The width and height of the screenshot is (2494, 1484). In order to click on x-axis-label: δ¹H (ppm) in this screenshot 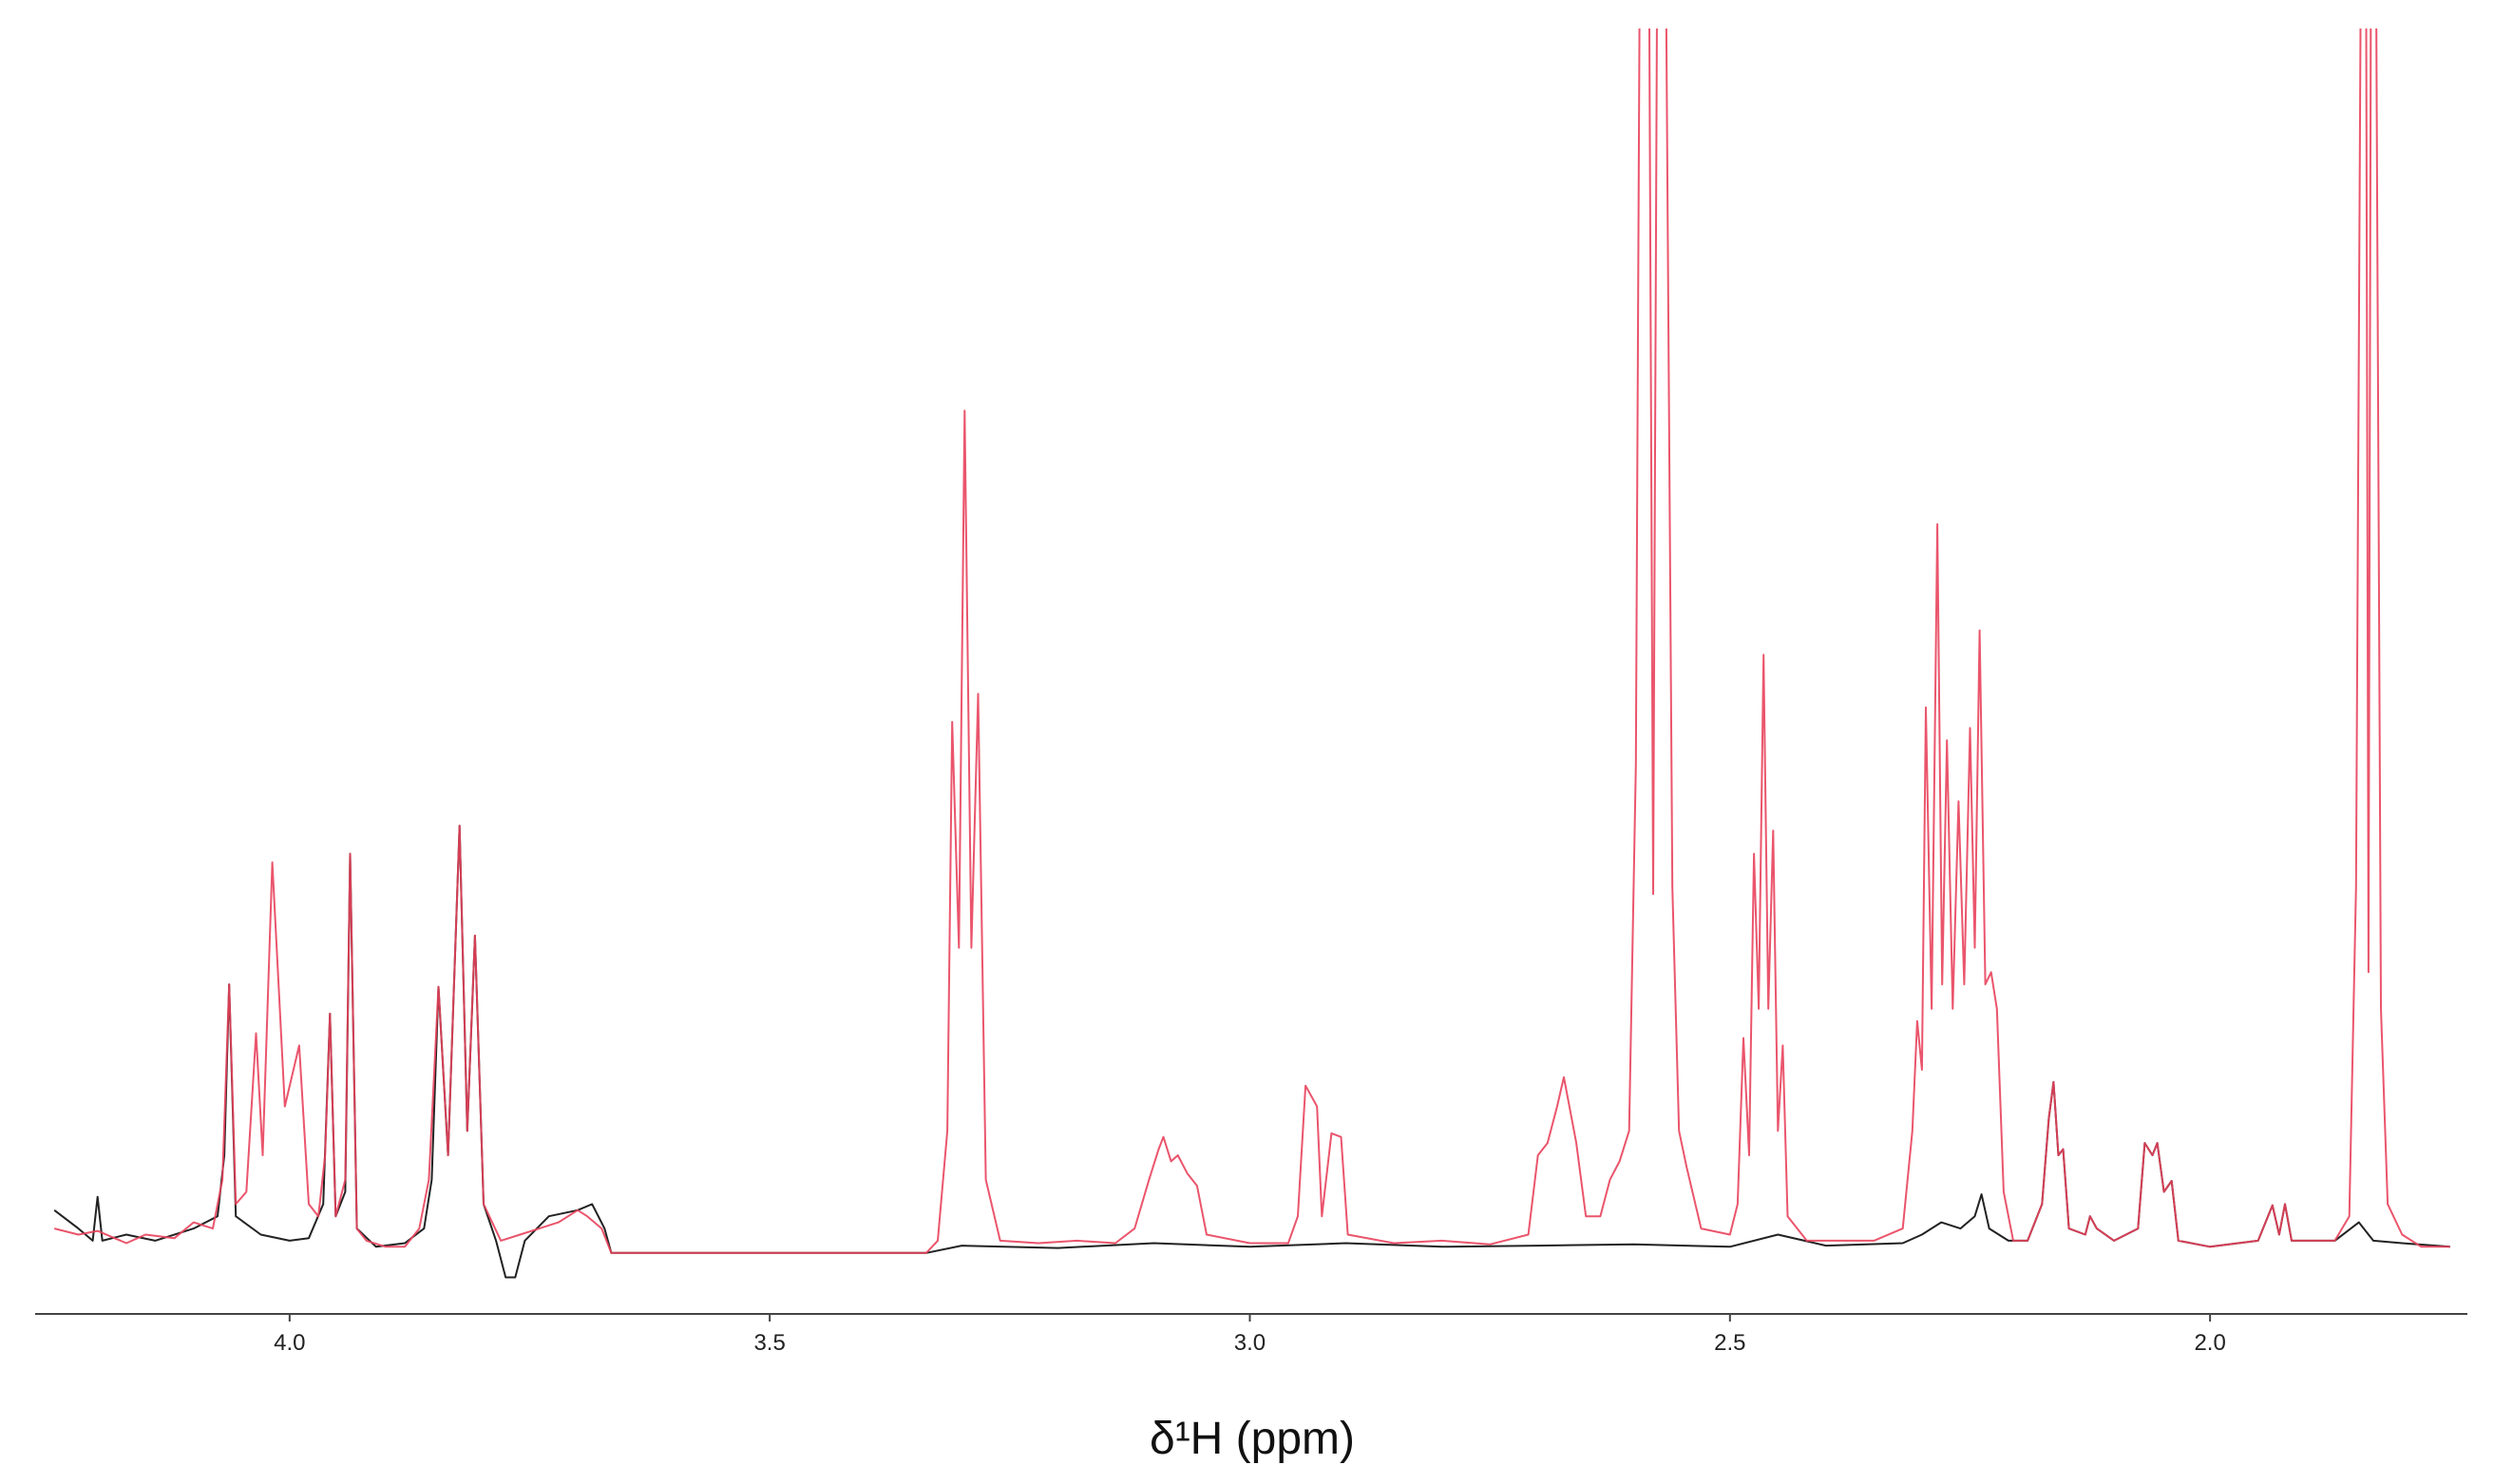, I will do `click(1252, 1439)`.